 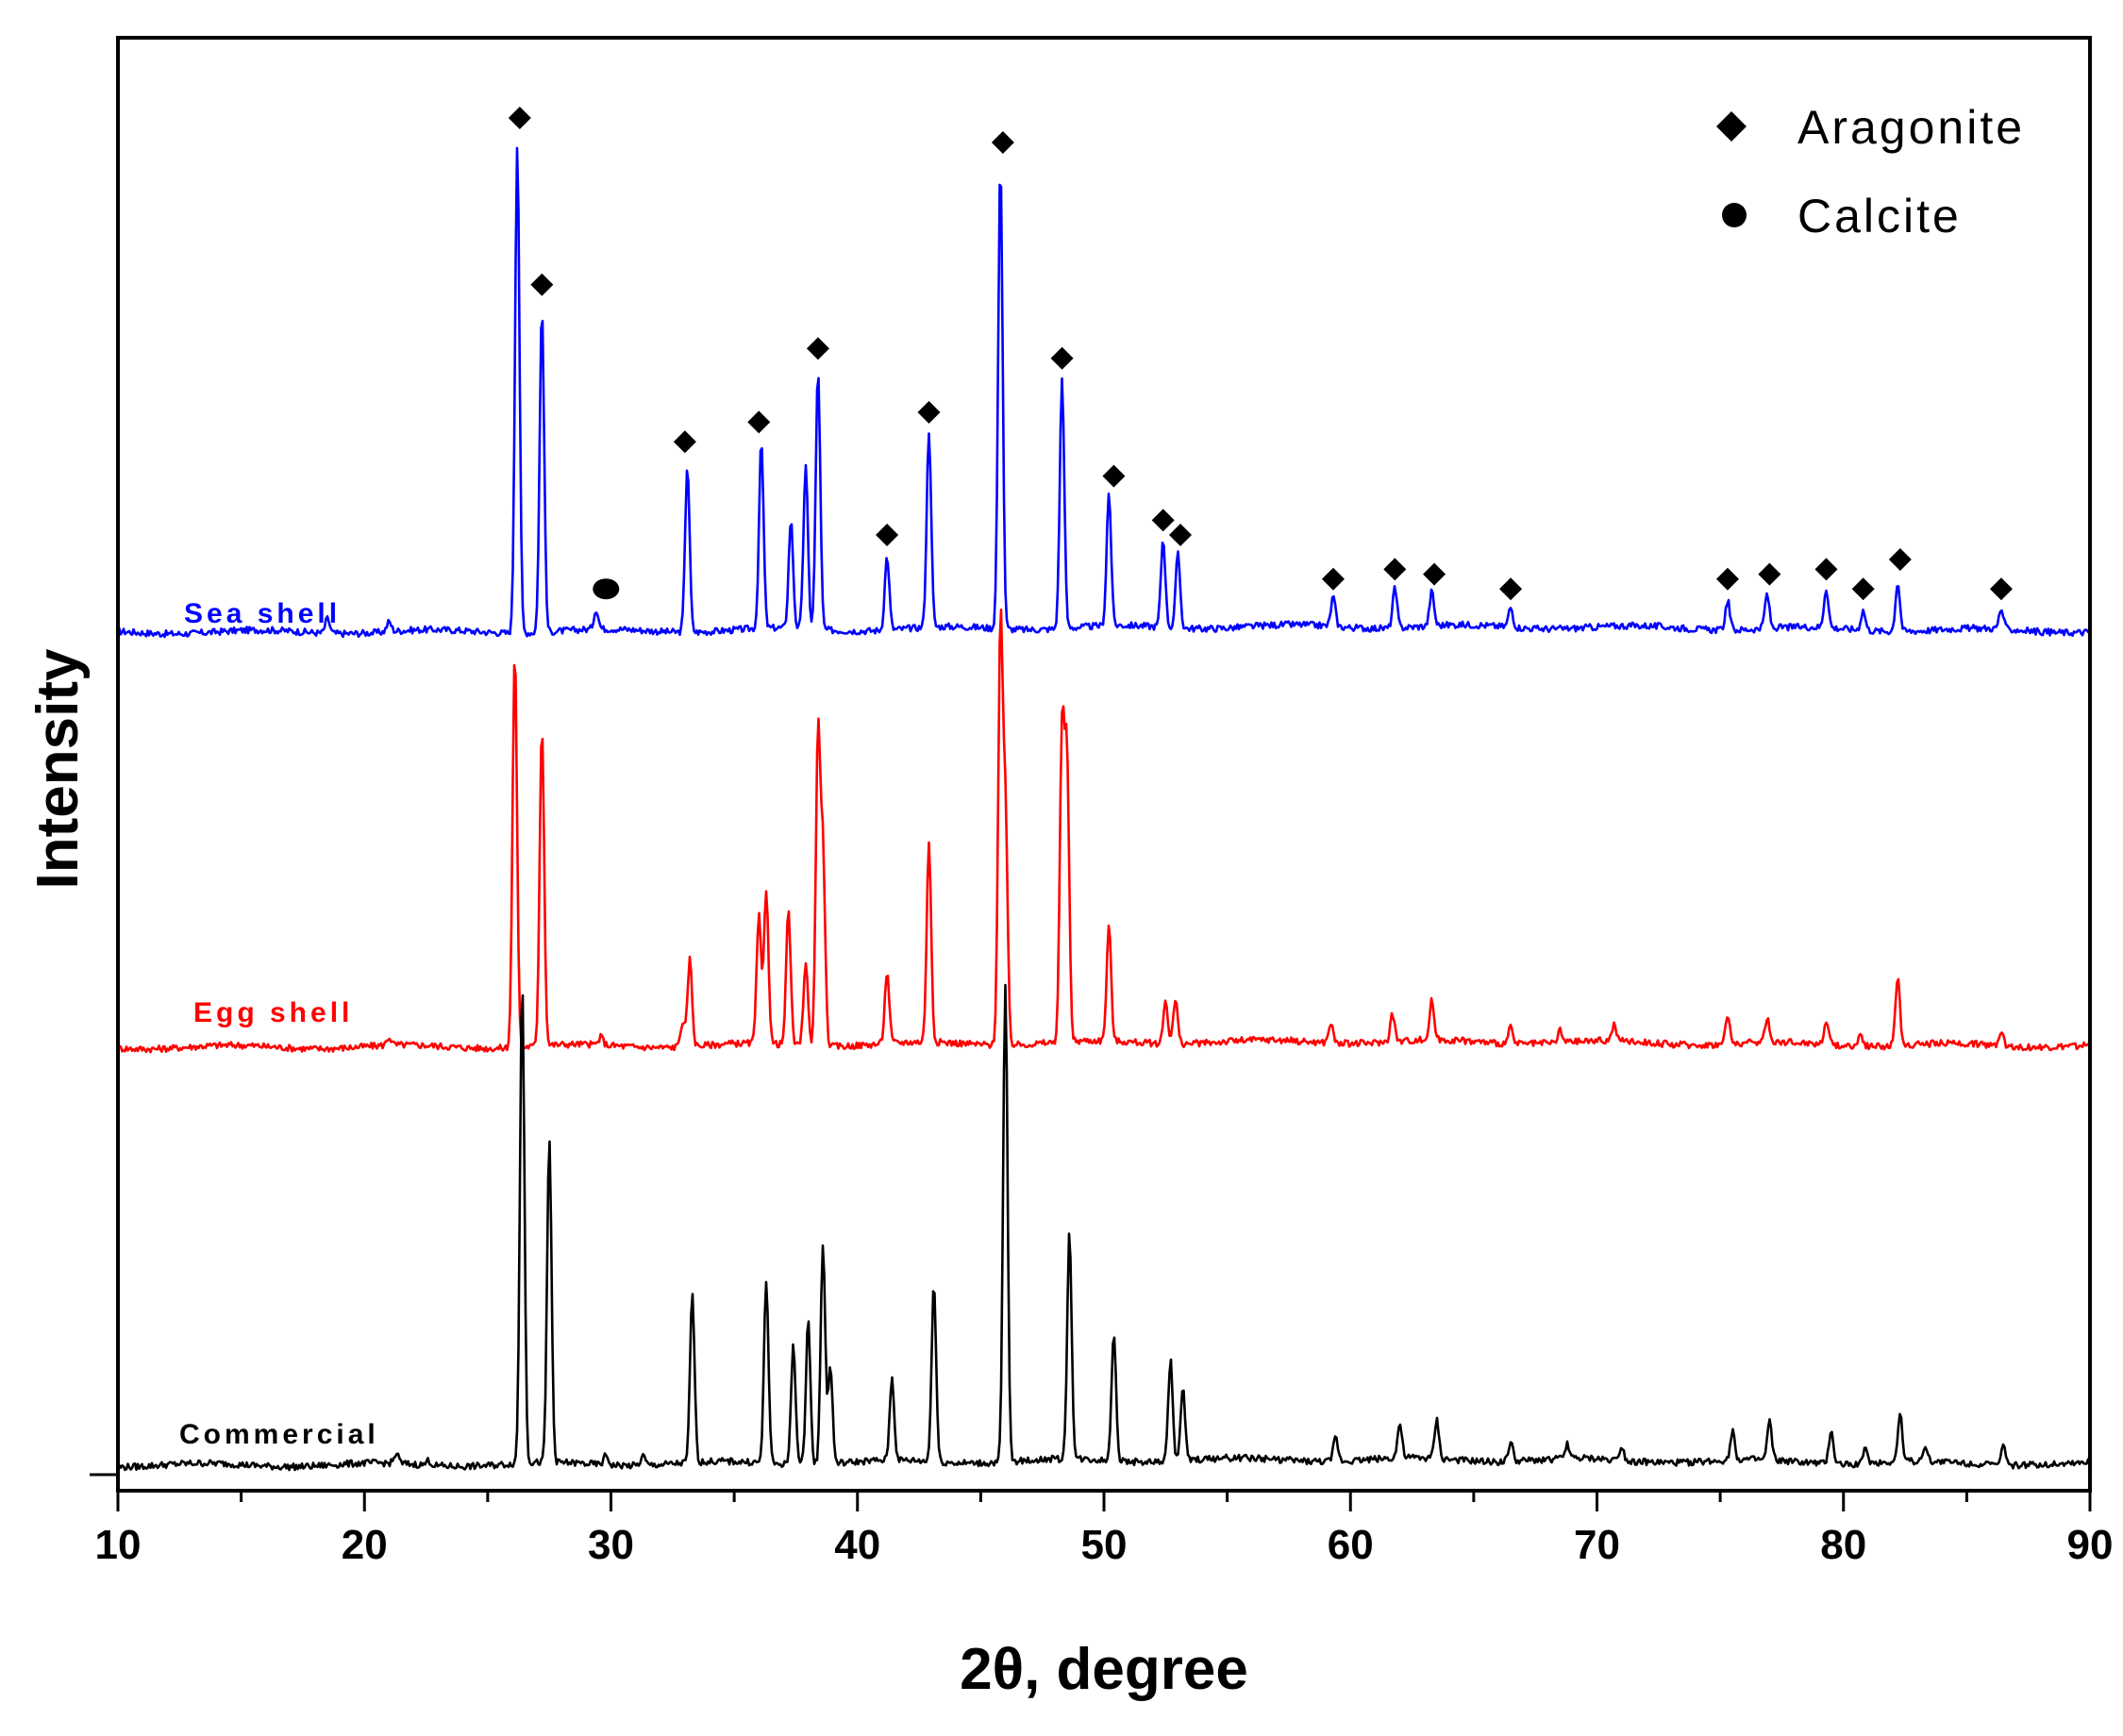 I want to click on x-tick-label: 80, so click(x=1843, y=1545).